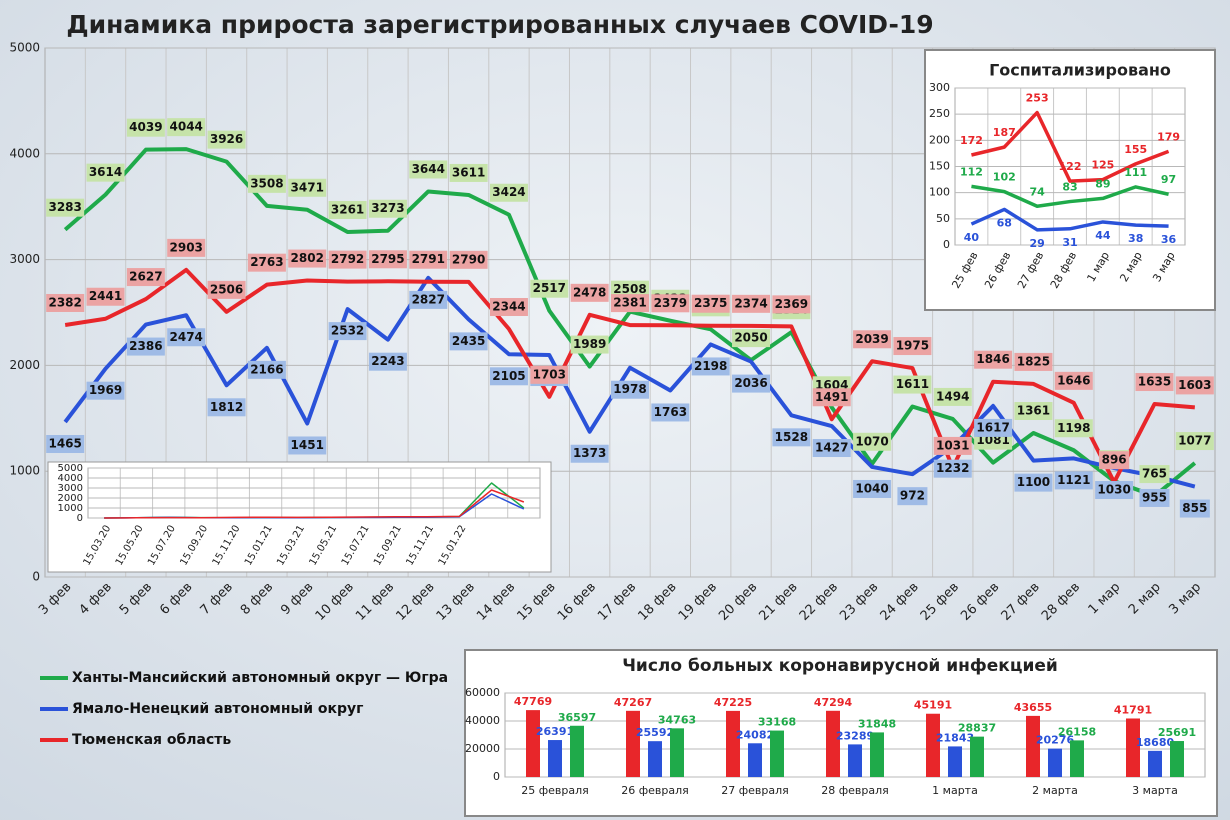  Describe the element at coordinates (70, 508) in the screenshot. I see `y-tick-label: 1000` at that location.